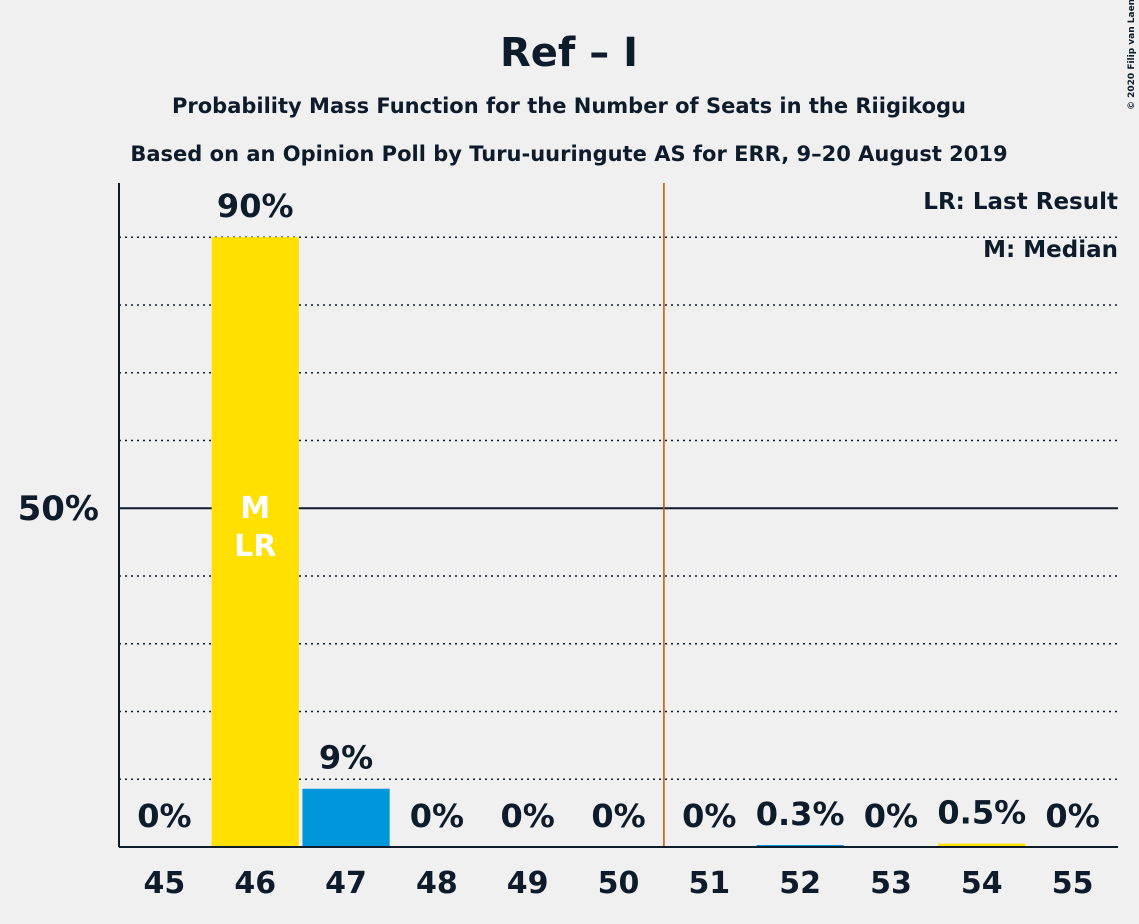 The image size is (1139, 924). What do you see at coordinates (255, 883) in the screenshot?
I see `x-tick-label: 46` at bounding box center [255, 883].